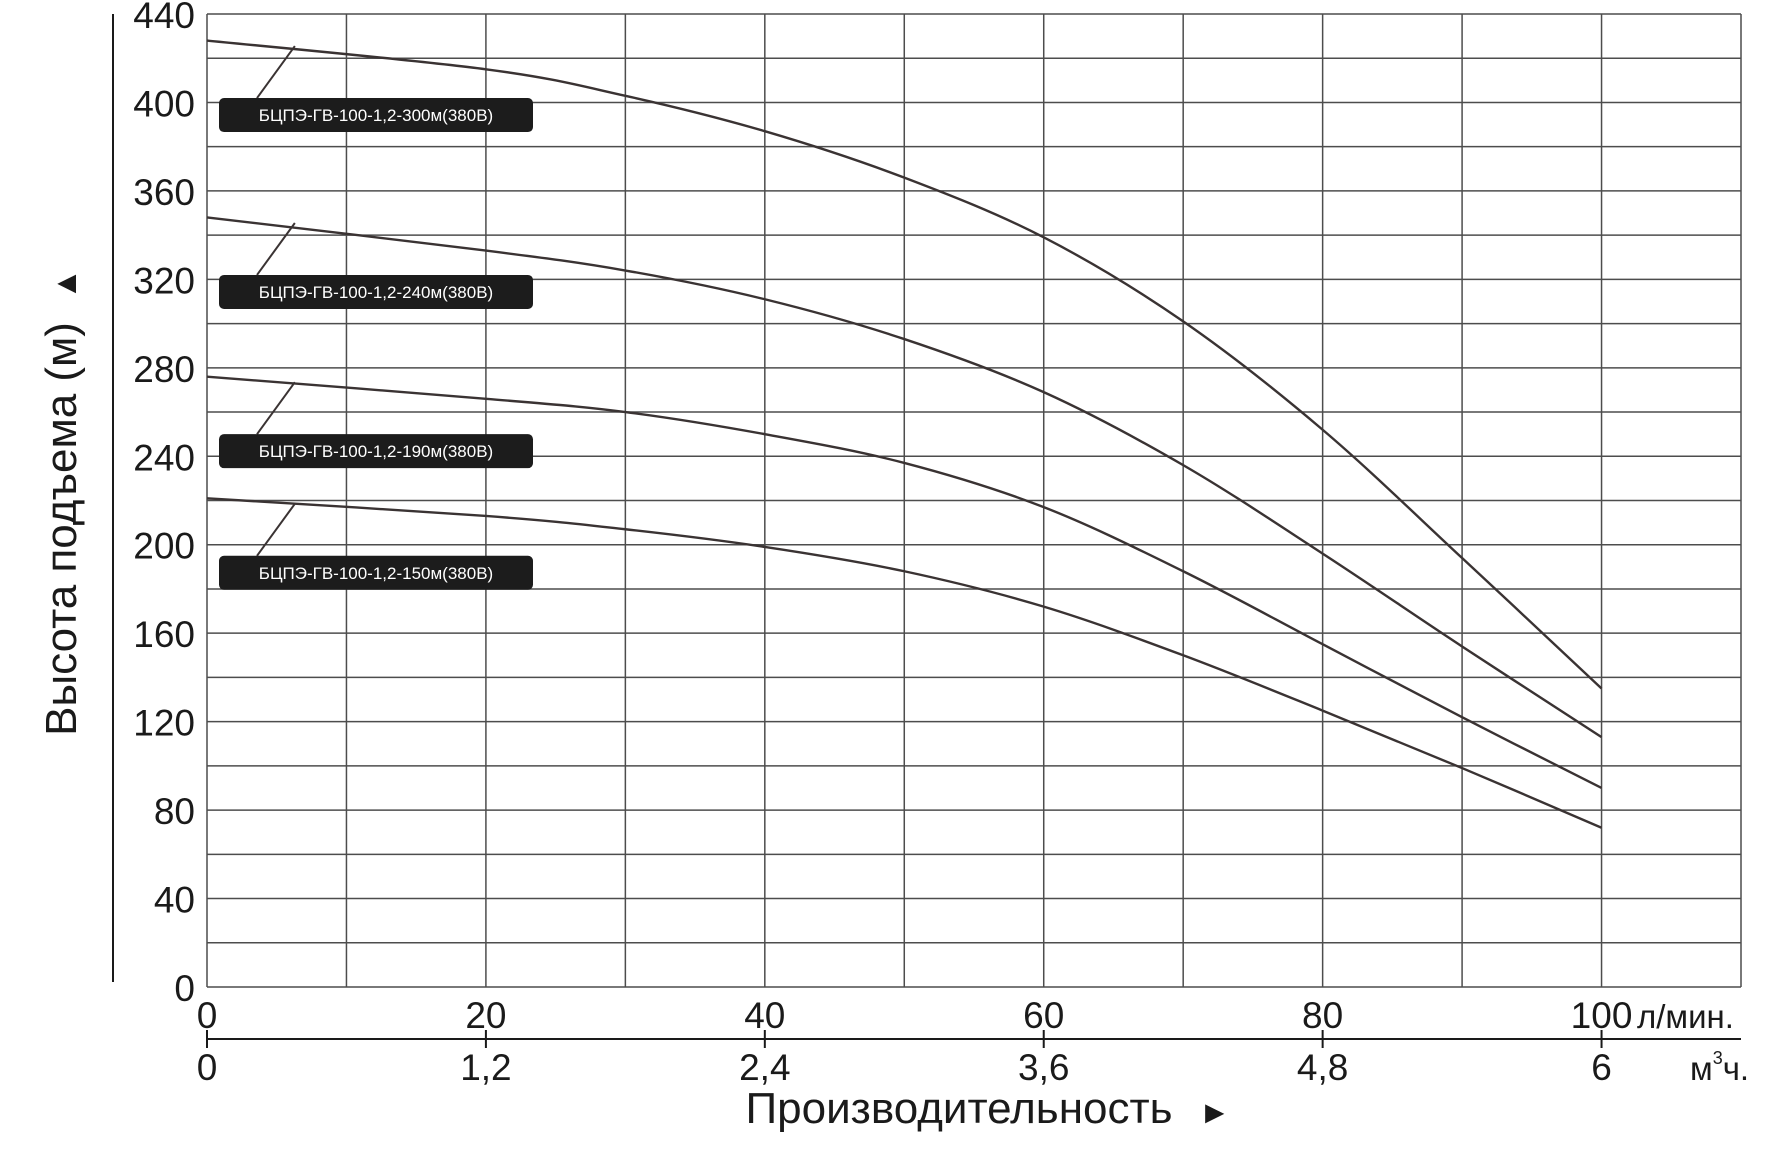 Image resolution: width=1779 pixels, height=1153 pixels. What do you see at coordinates (1719, 1067) in the screenshot?
I see `x-unit-m3h: м3ч.` at bounding box center [1719, 1067].